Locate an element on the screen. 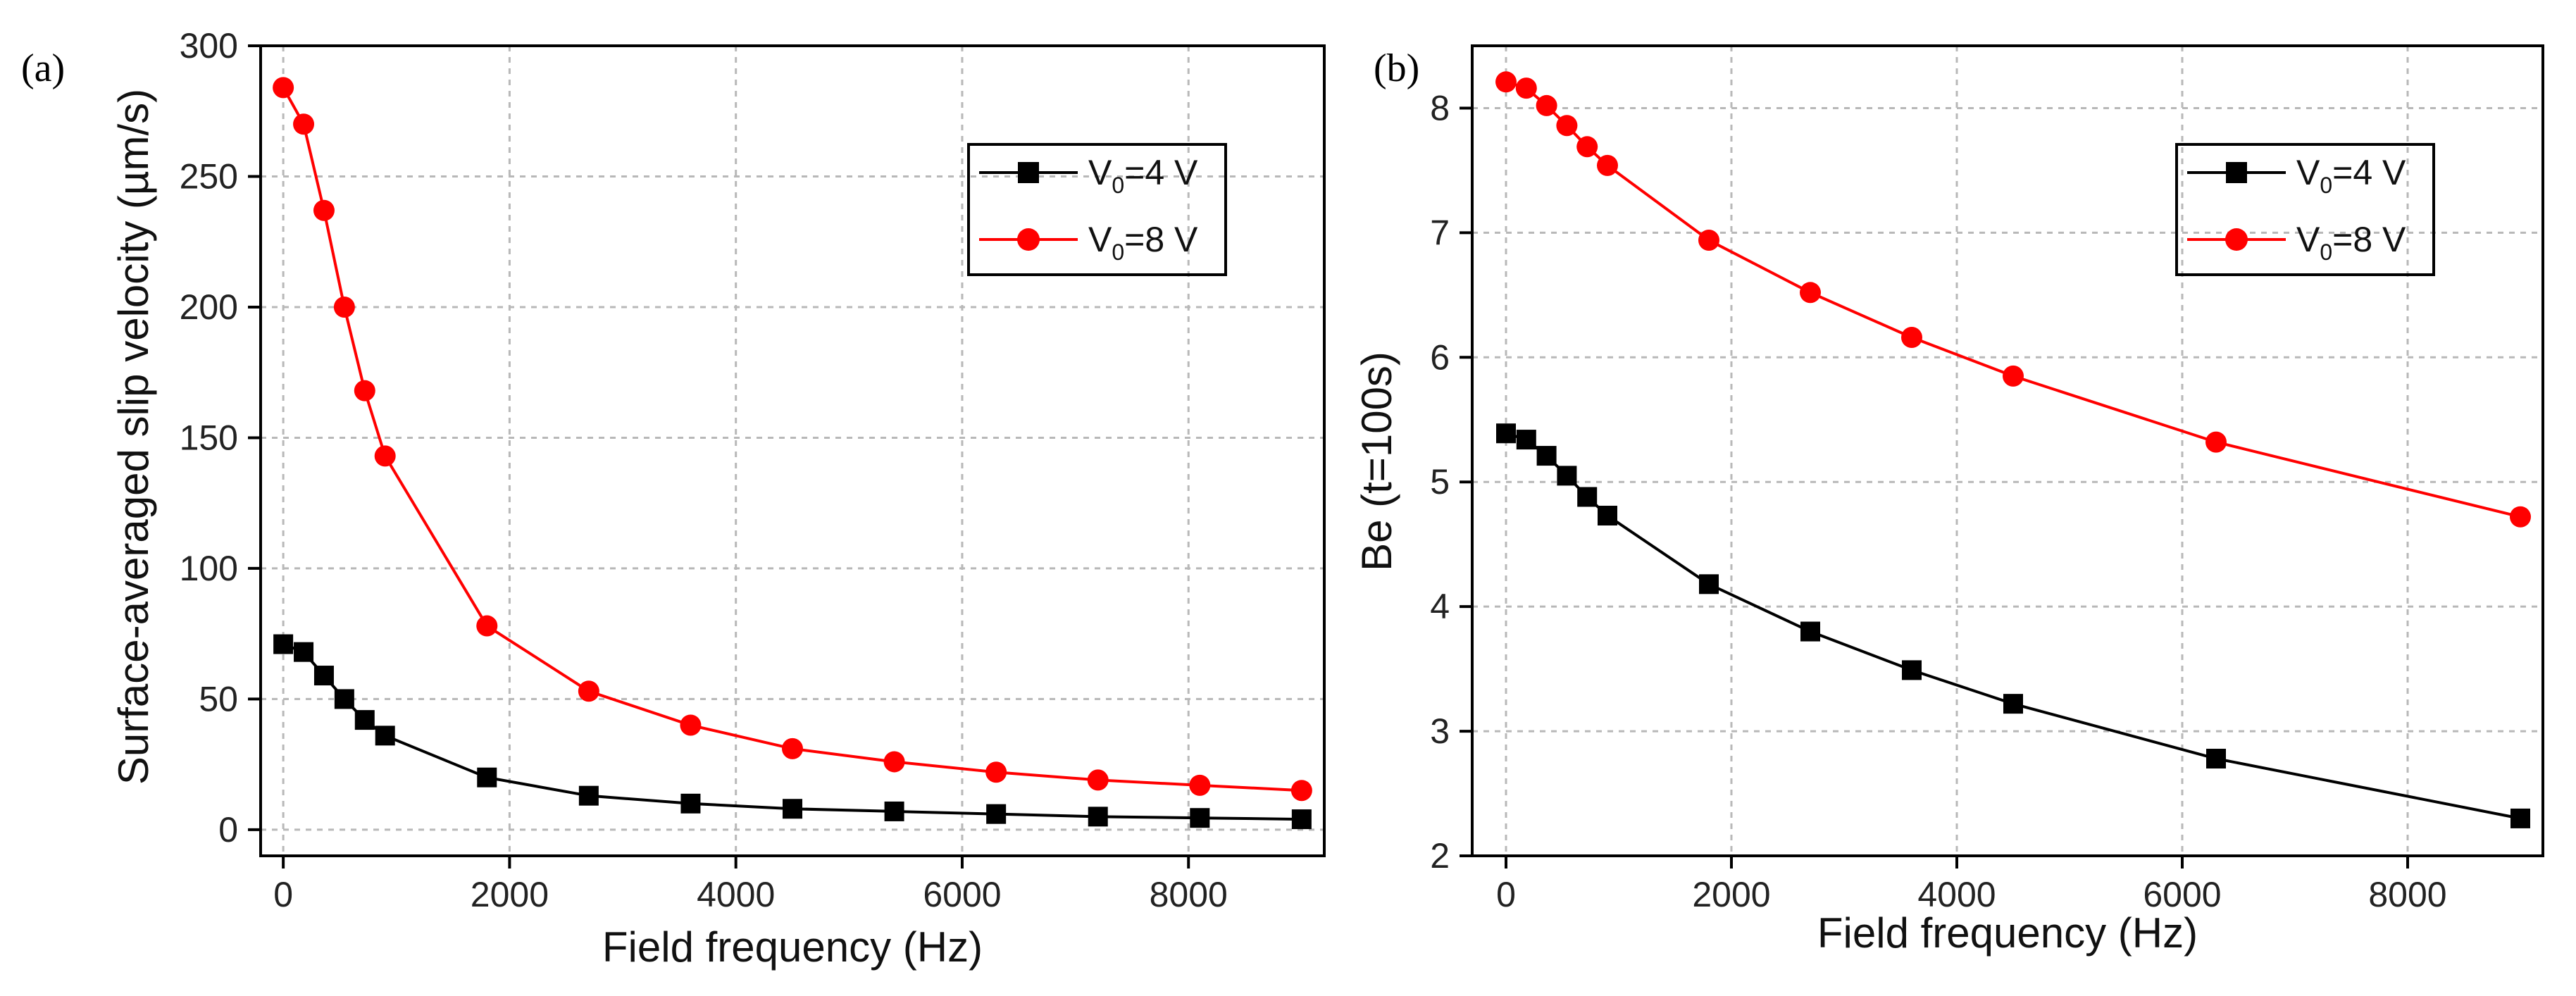  legend-marker-b-v8 is located at coordinates (2236, 239).